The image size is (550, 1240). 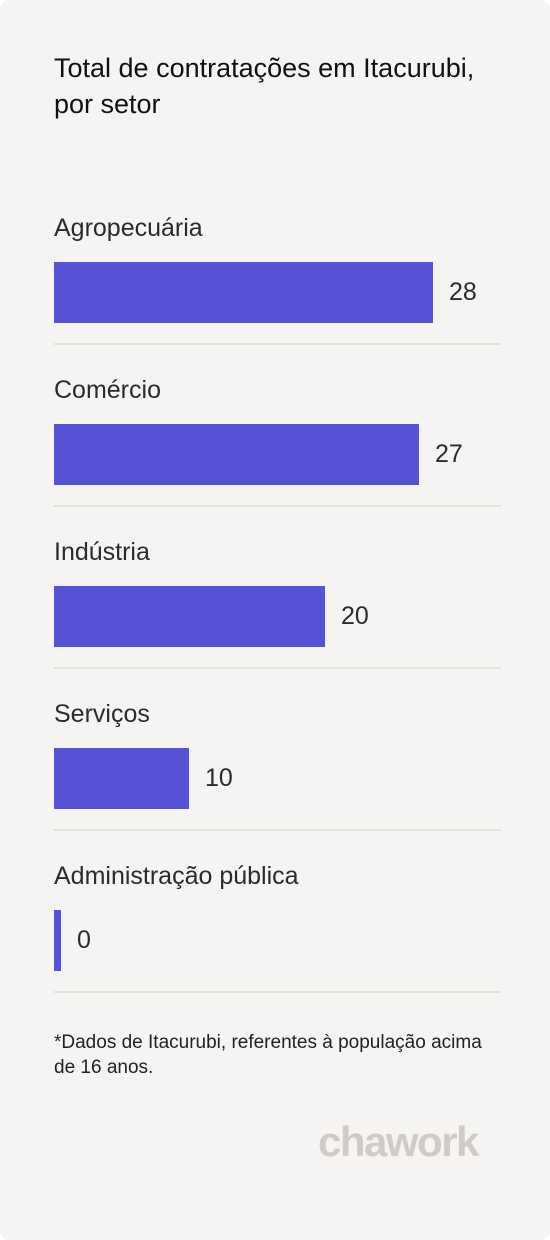 I want to click on value-label: 28, so click(x=463, y=292).